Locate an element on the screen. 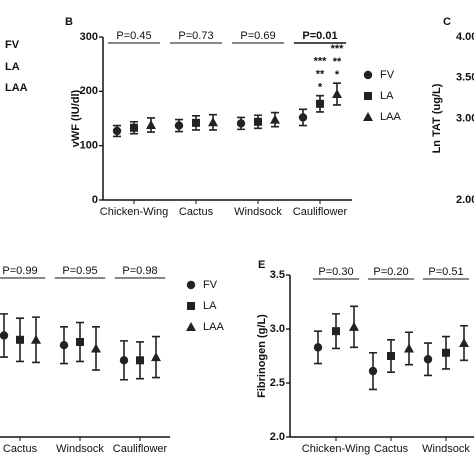 The image size is (474, 474). p-value: P=0.95 is located at coordinates (79, 271).